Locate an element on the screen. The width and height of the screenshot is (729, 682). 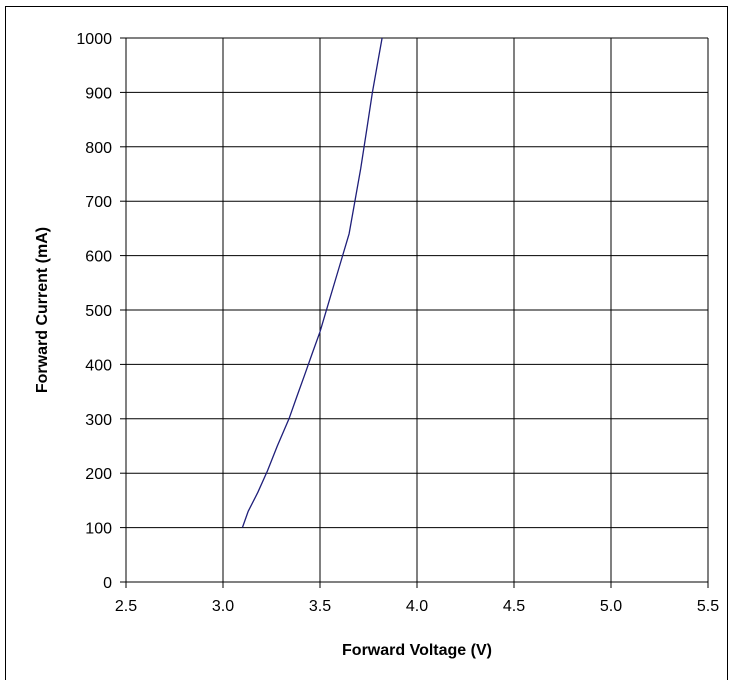
series-line is located at coordinates (312, 282).